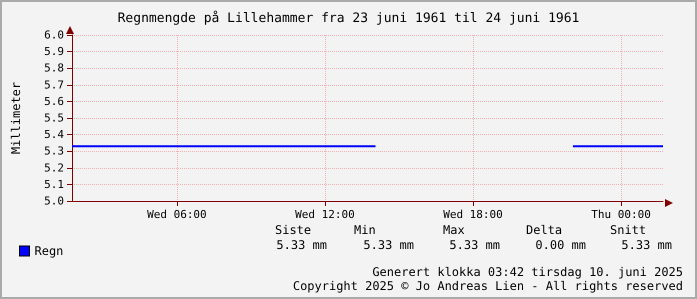  Describe the element at coordinates (560, 245) in the screenshot. I see `text: 0.00 mm` at that location.